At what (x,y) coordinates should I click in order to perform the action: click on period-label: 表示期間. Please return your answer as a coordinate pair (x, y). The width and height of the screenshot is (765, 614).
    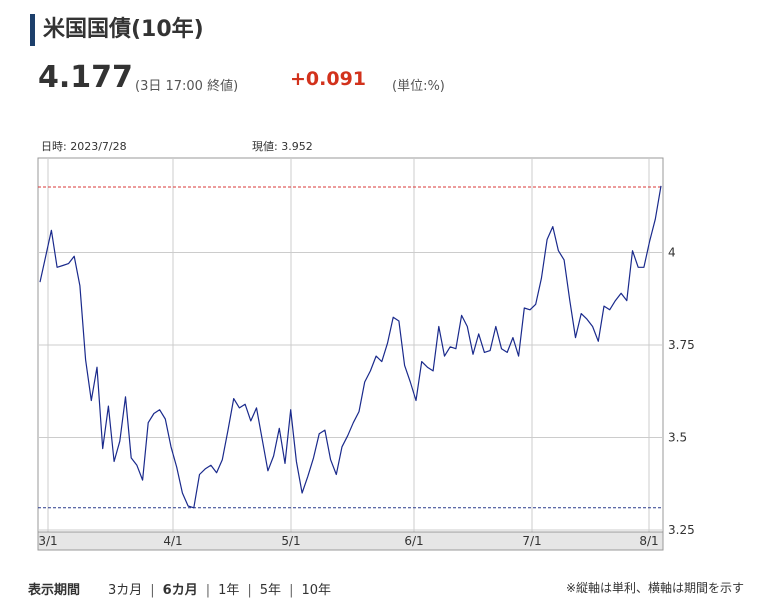
    Looking at the image, I should click on (54, 590).